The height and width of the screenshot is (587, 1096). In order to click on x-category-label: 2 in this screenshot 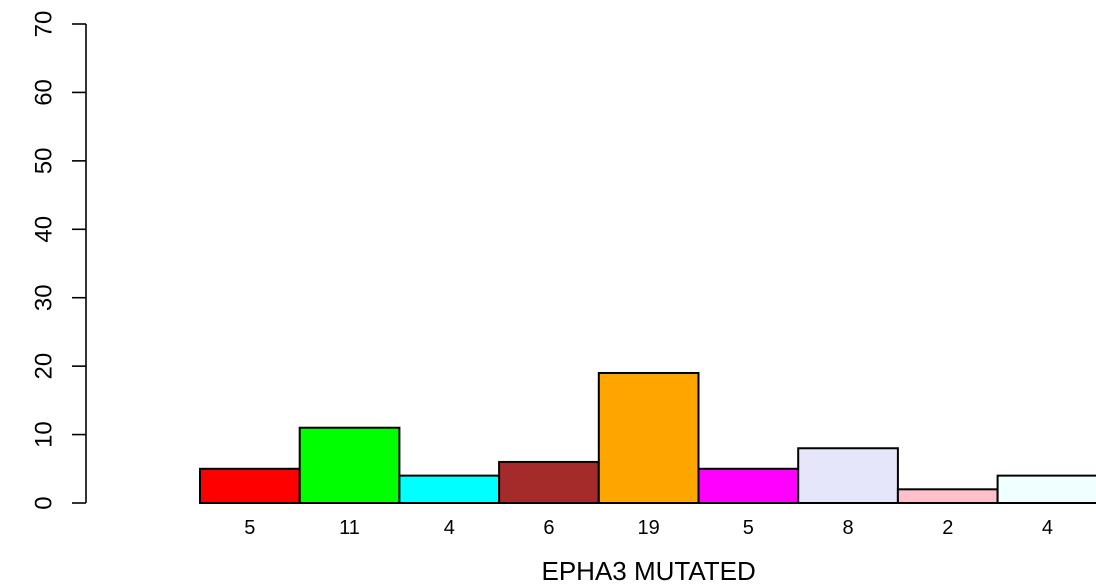, I will do `click(947, 528)`.